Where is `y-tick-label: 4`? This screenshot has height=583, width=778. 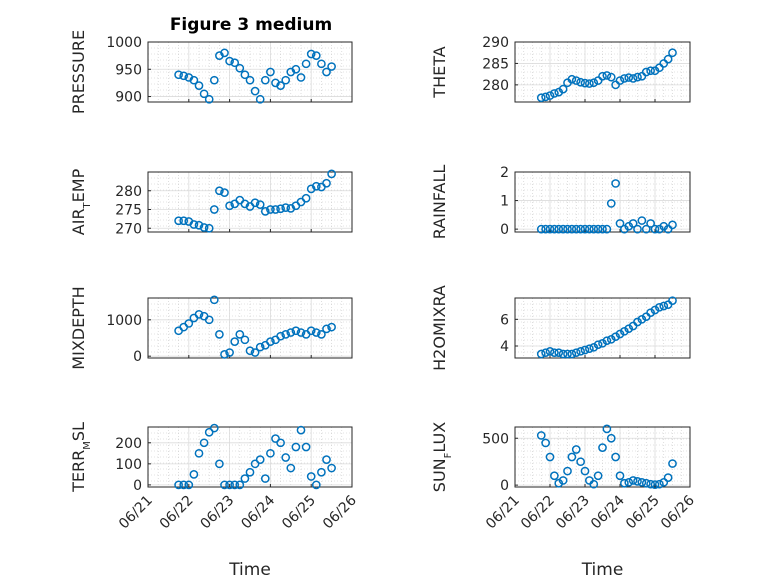 y-tick-label: 4 is located at coordinates (504, 347).